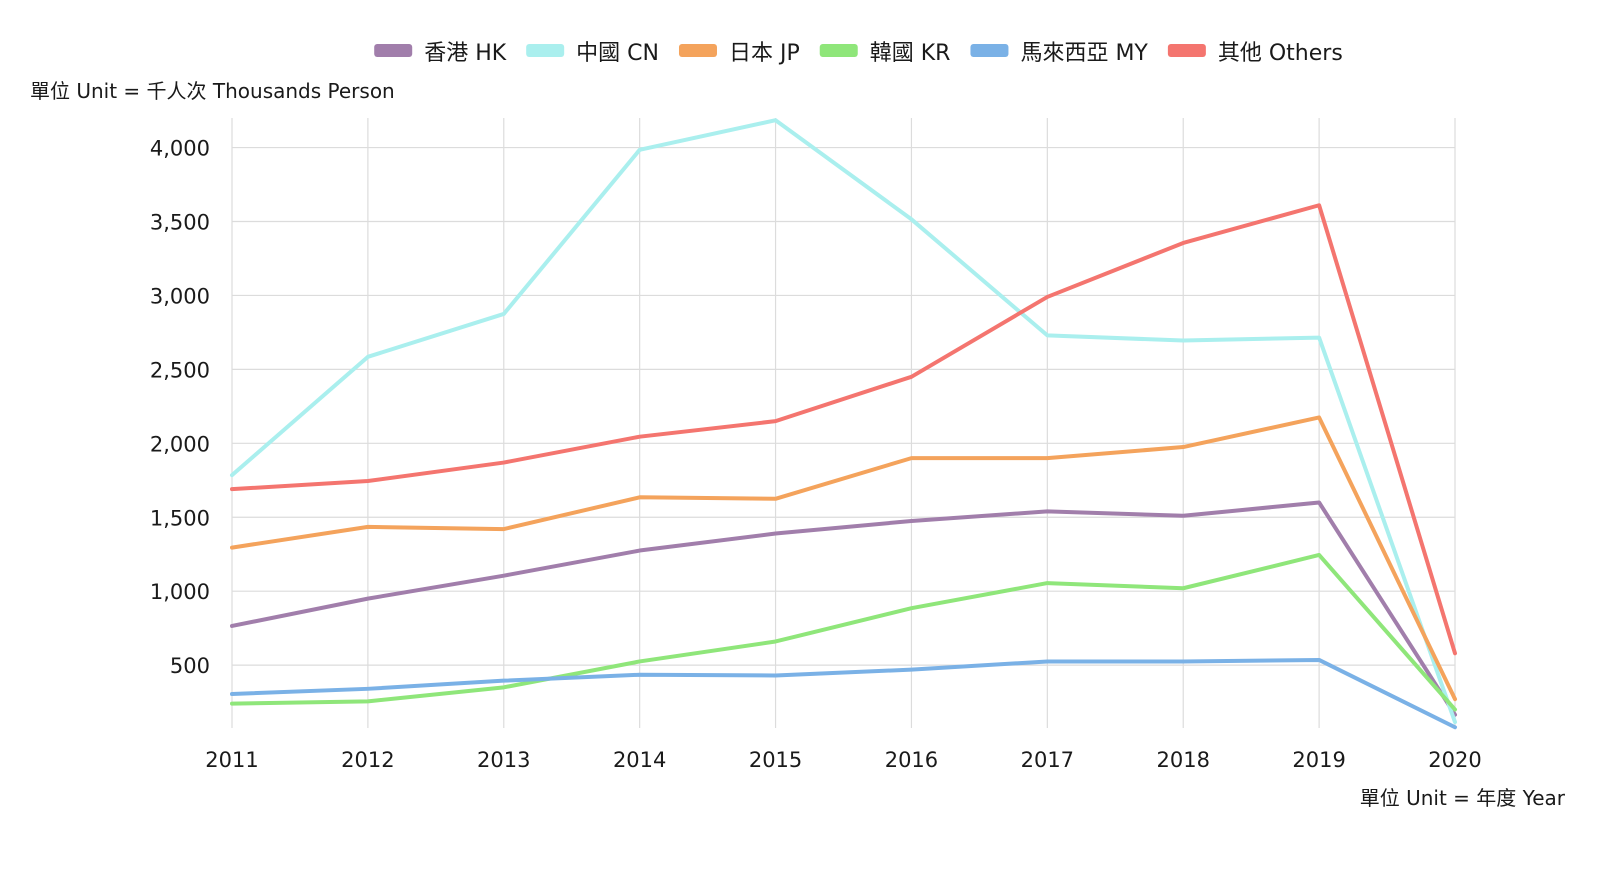  Describe the element at coordinates (180, 223) in the screenshot. I see `y-tick-label: 3,500` at that location.